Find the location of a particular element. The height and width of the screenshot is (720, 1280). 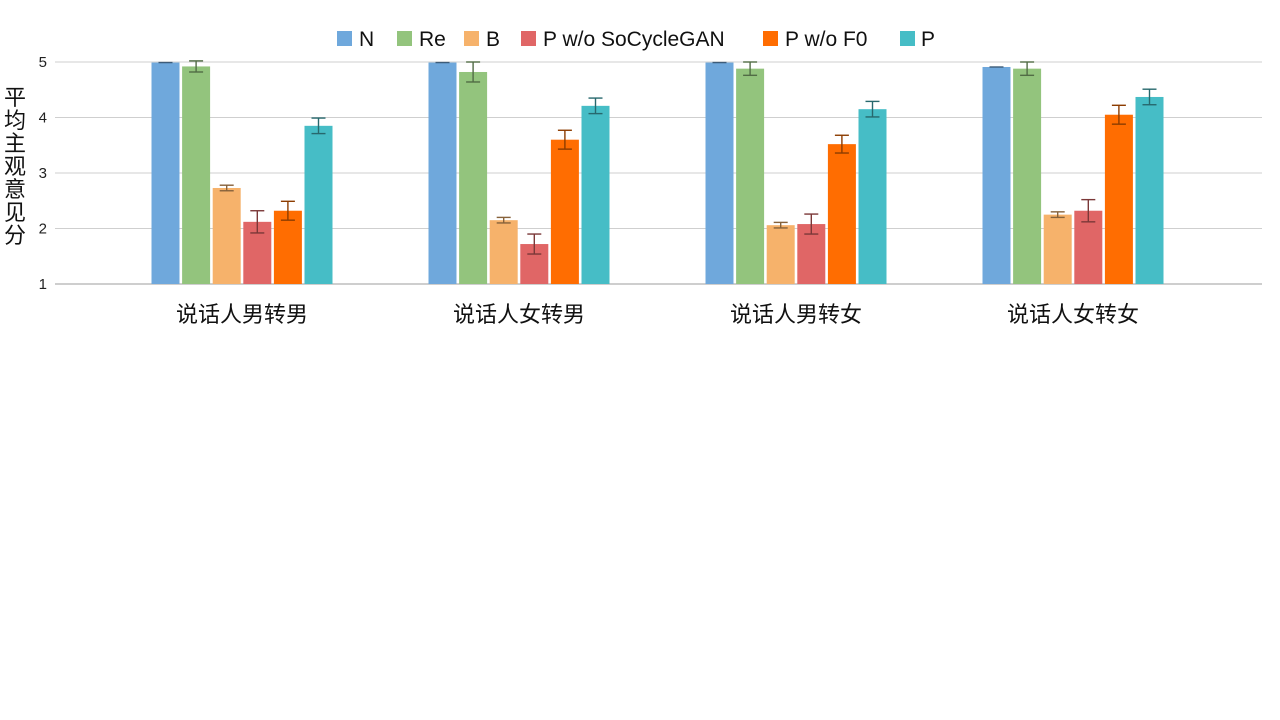

legend-item: P w/o F0 is located at coordinates (815, 39).